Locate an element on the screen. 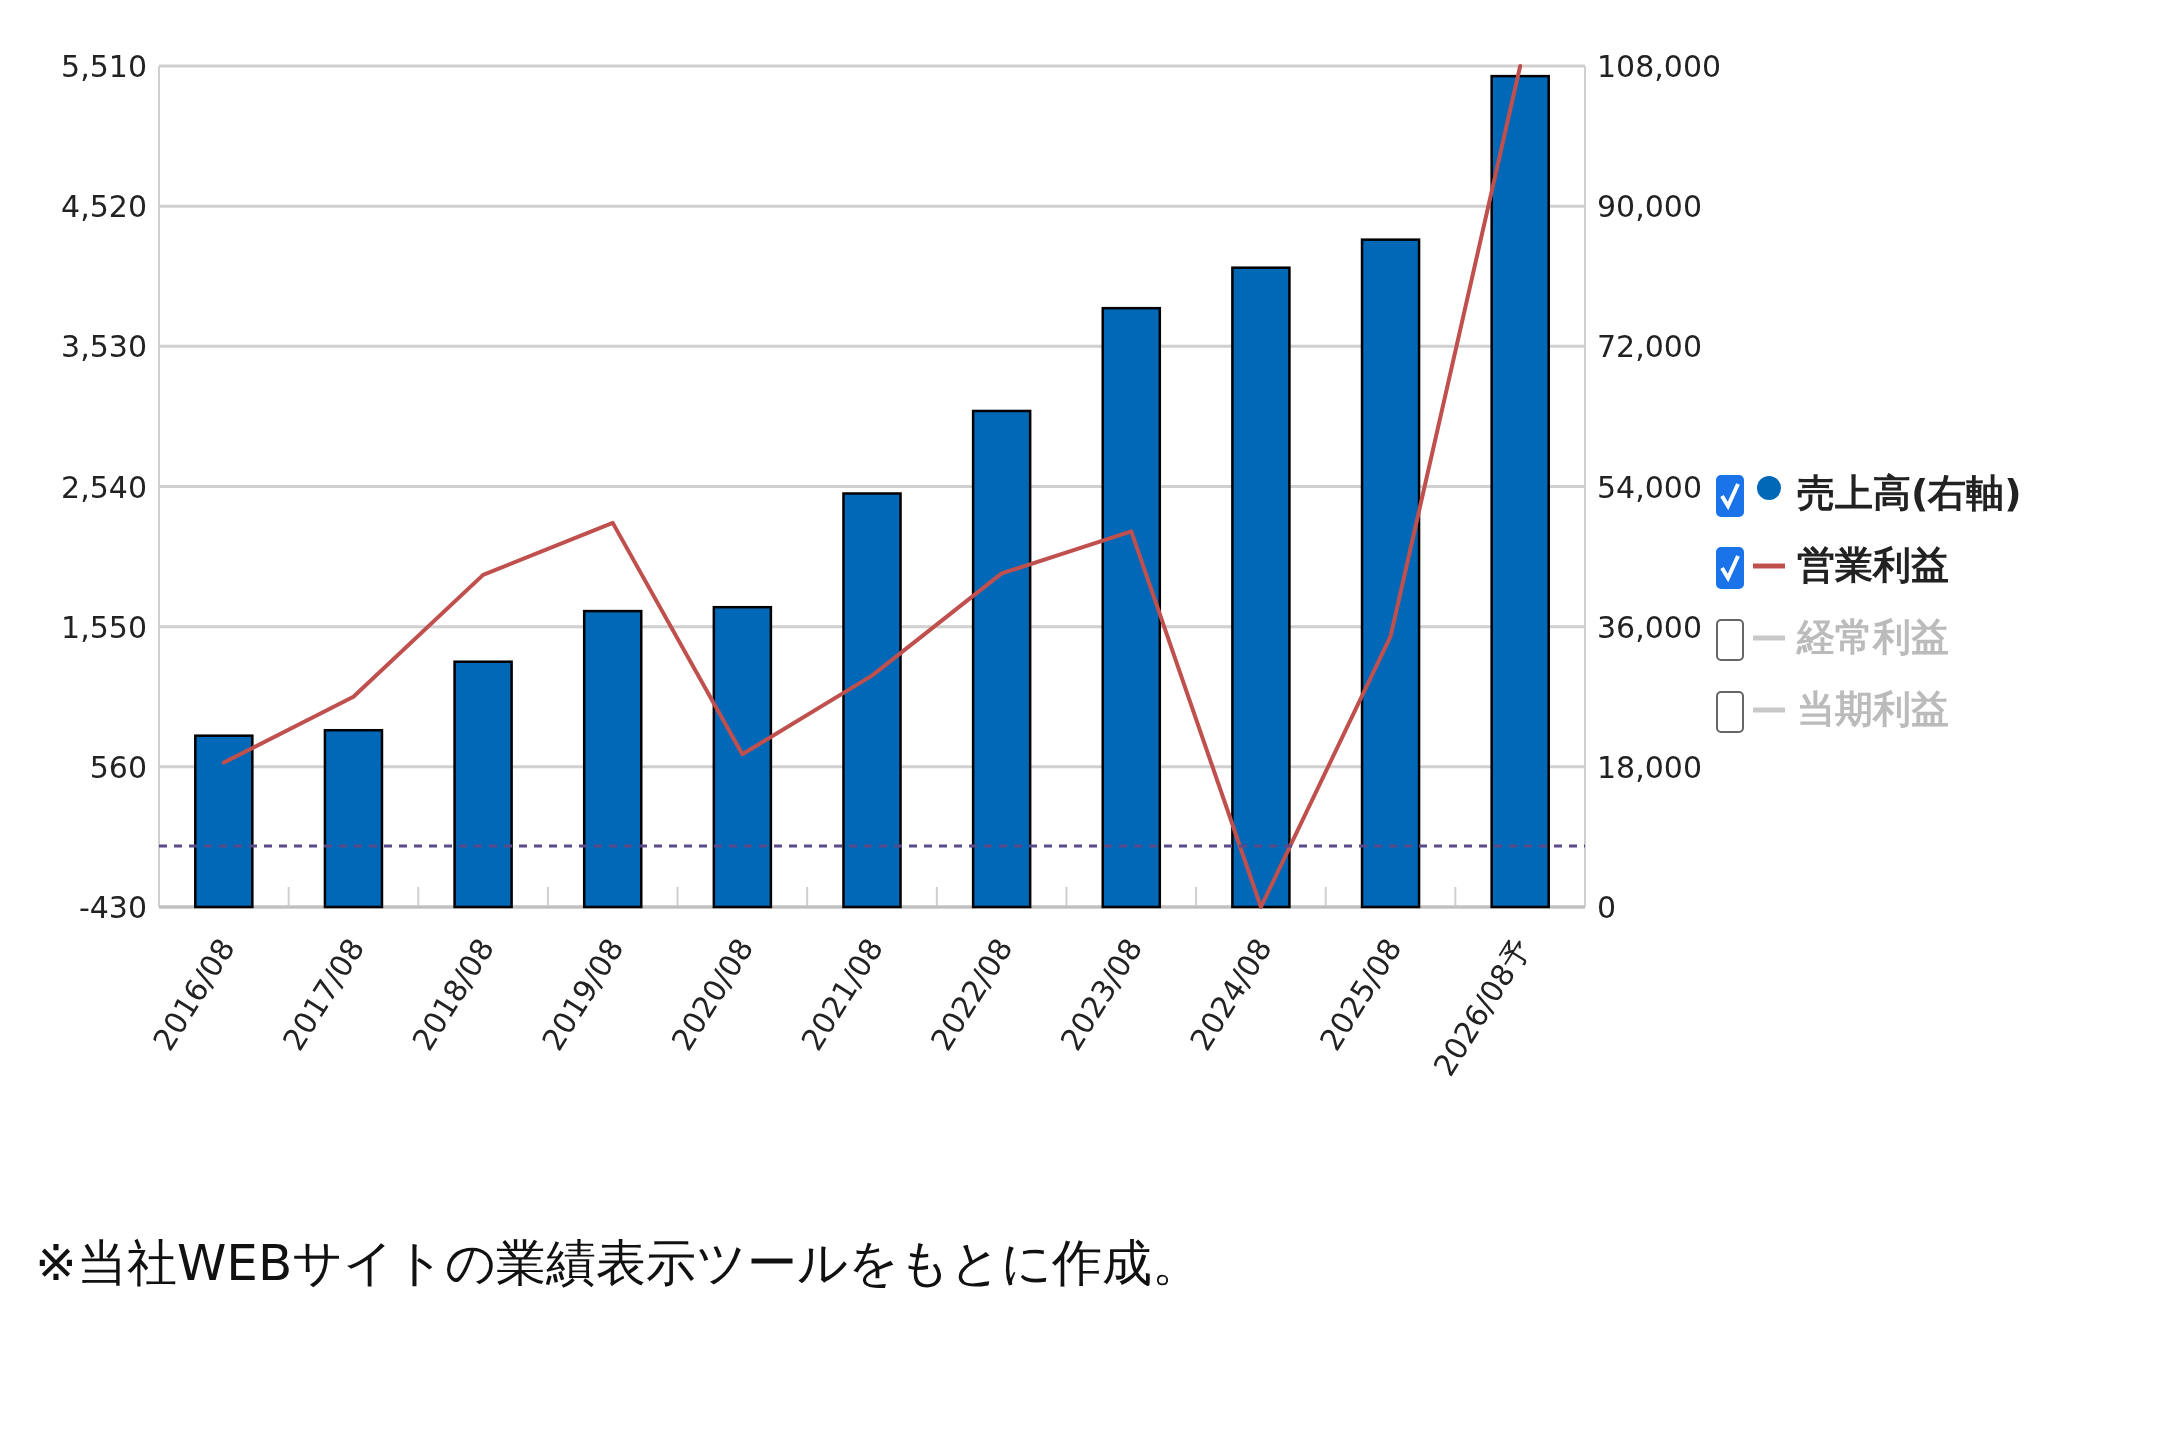 Image resolution: width=2171 pixels, height=1430 pixels. y2-tick-label: 0 is located at coordinates (1607, 907).